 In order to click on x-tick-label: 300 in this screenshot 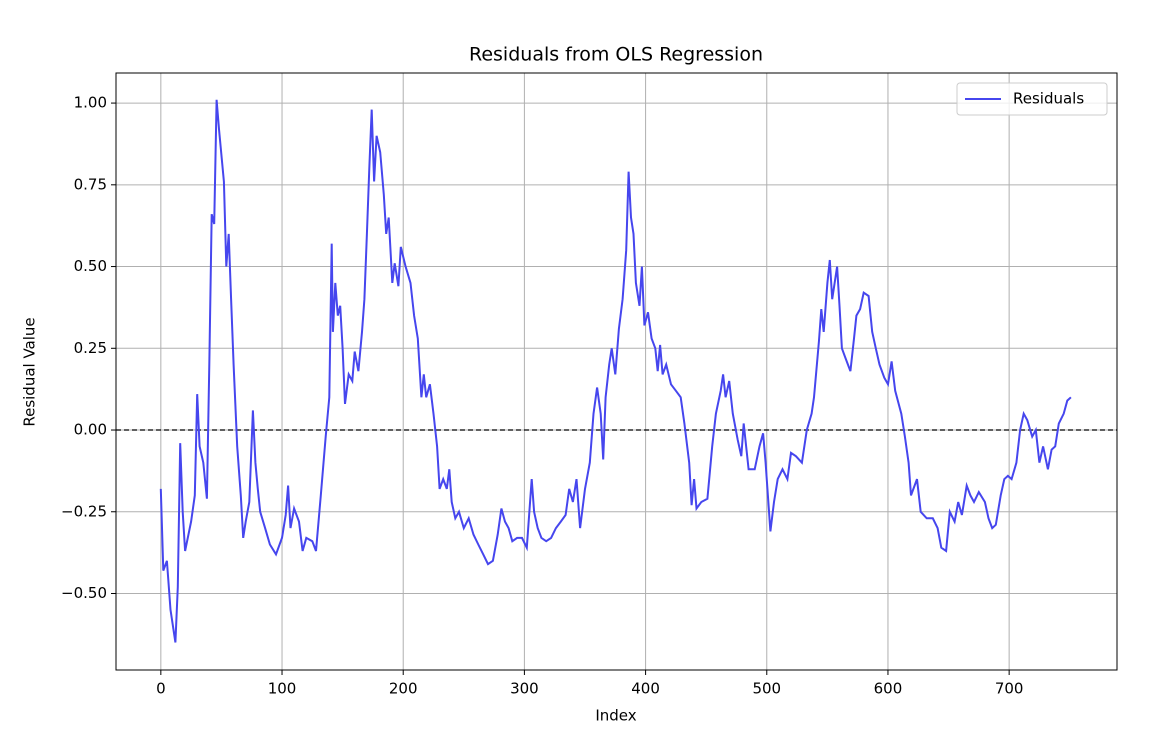, I will do `click(524, 689)`.